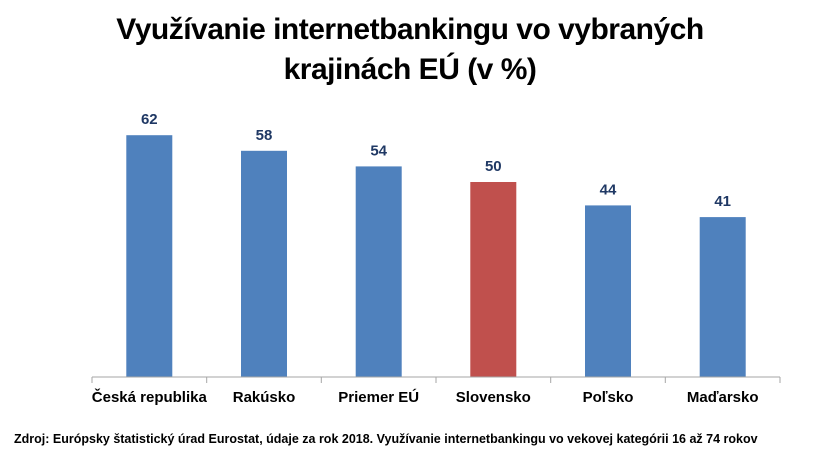 This screenshot has width=820, height=465. Describe the element at coordinates (722, 201) in the screenshot. I see `data-label-madarsko: 41` at that location.